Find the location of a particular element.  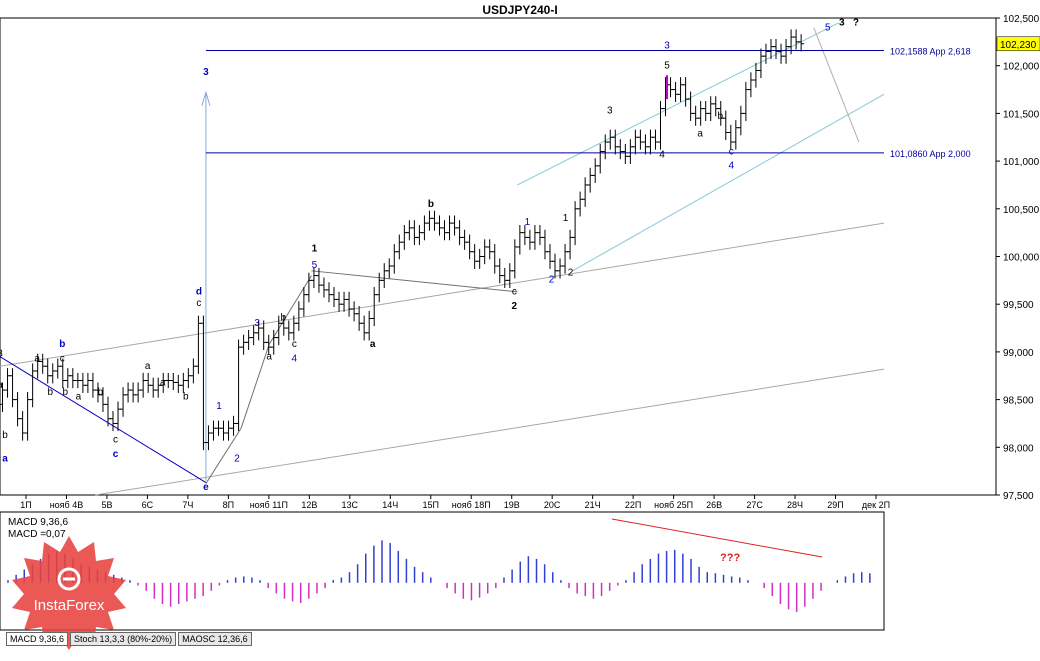

divergence-warning: ??? is located at coordinates (730, 558).